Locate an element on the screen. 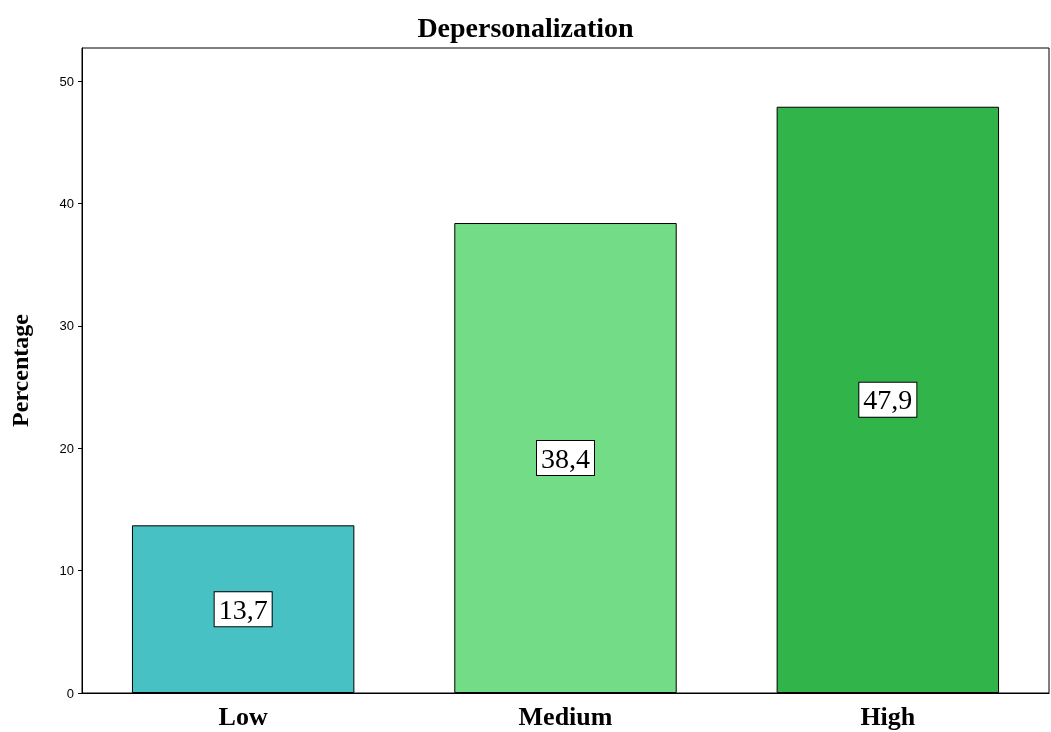  data-label: 38,4 is located at coordinates (565, 458).